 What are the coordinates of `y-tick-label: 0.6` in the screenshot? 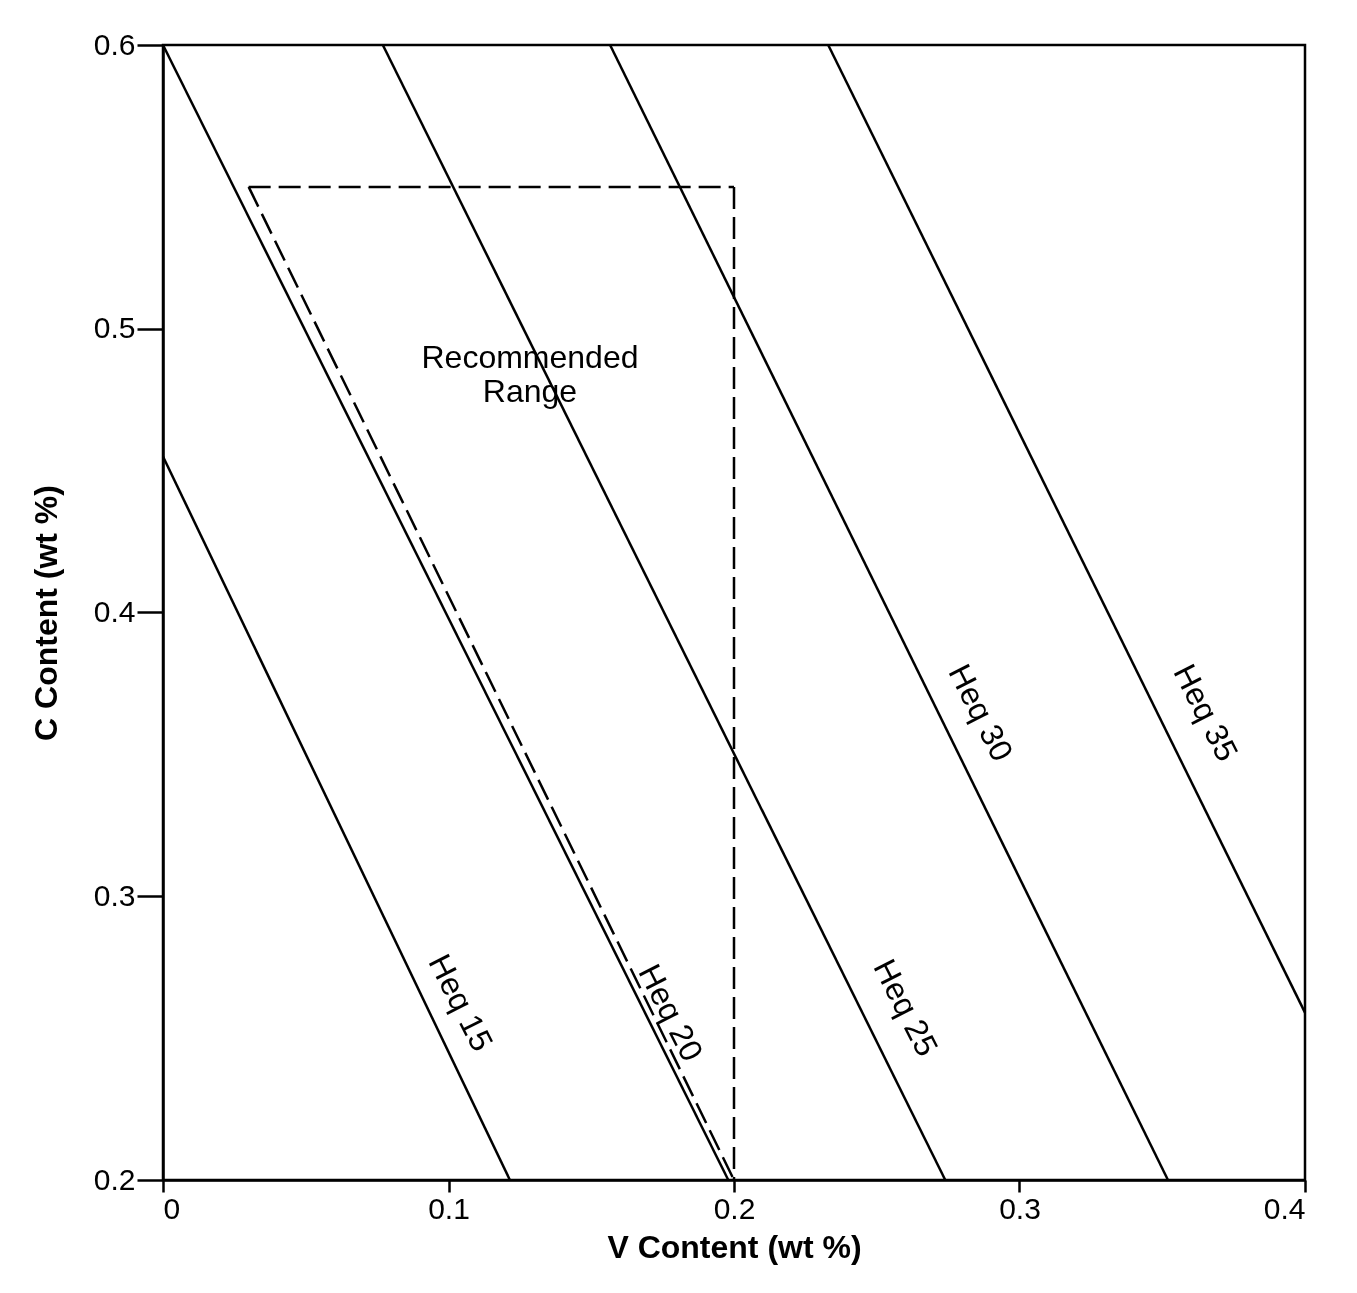 It's located at (114, 44).